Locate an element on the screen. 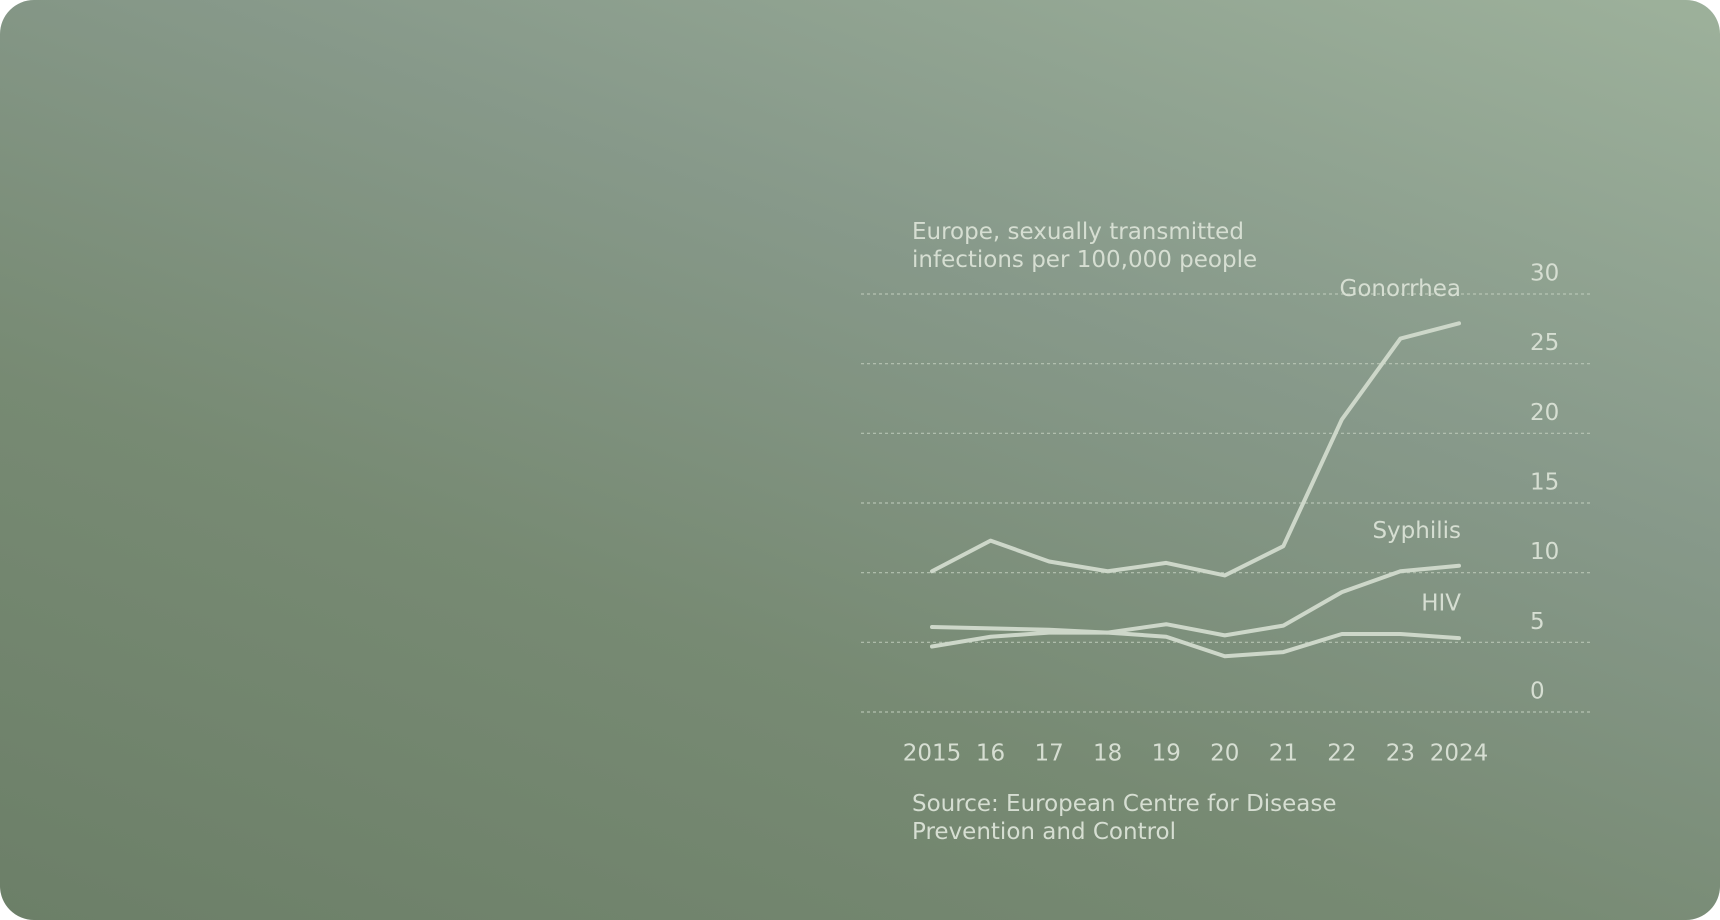 The height and width of the screenshot is (920, 1720). y-tick-label: 20 is located at coordinates (1544, 413).